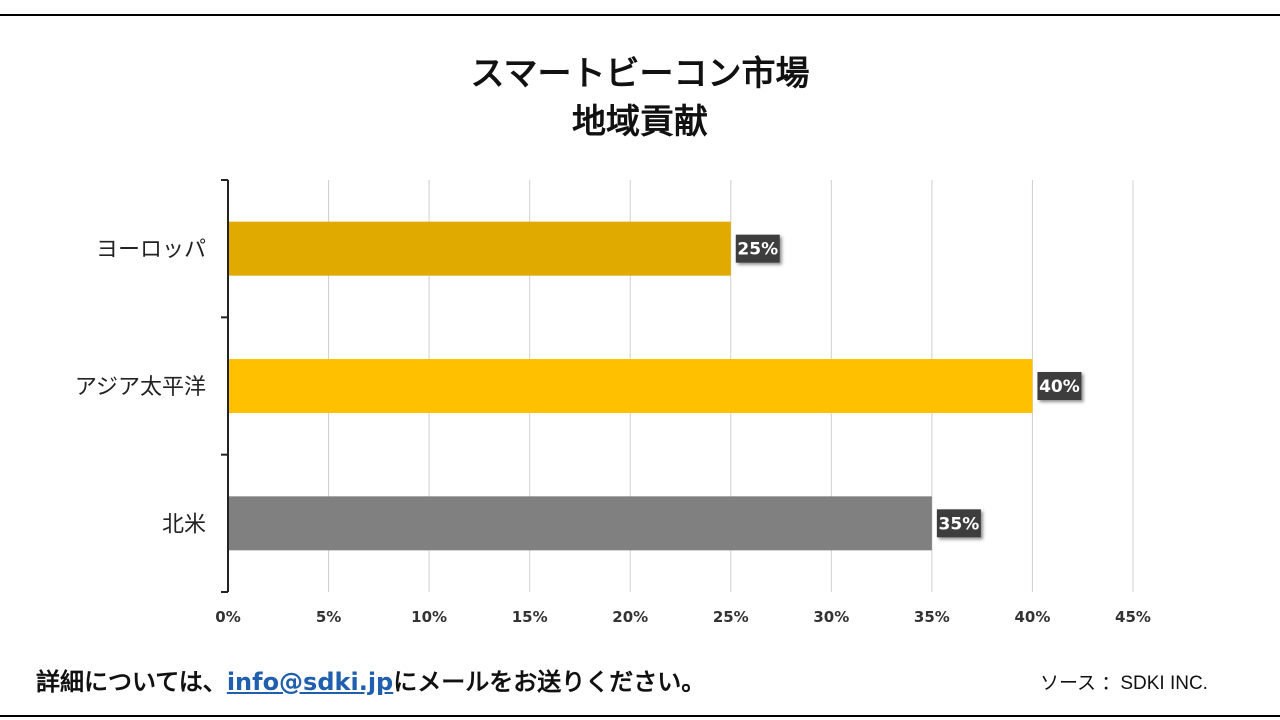  What do you see at coordinates (530, 617) in the screenshot?
I see `x-tick-label: 15%` at bounding box center [530, 617].